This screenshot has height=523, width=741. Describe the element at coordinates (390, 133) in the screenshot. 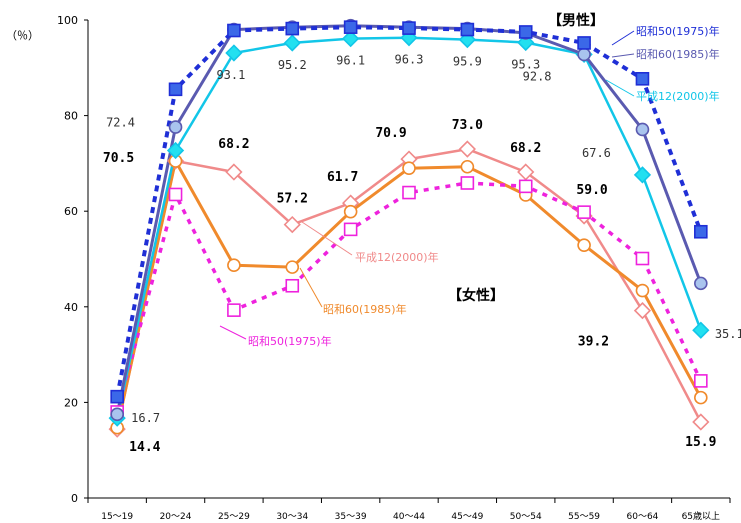

I see `female-value-label: 70.9` at that location.